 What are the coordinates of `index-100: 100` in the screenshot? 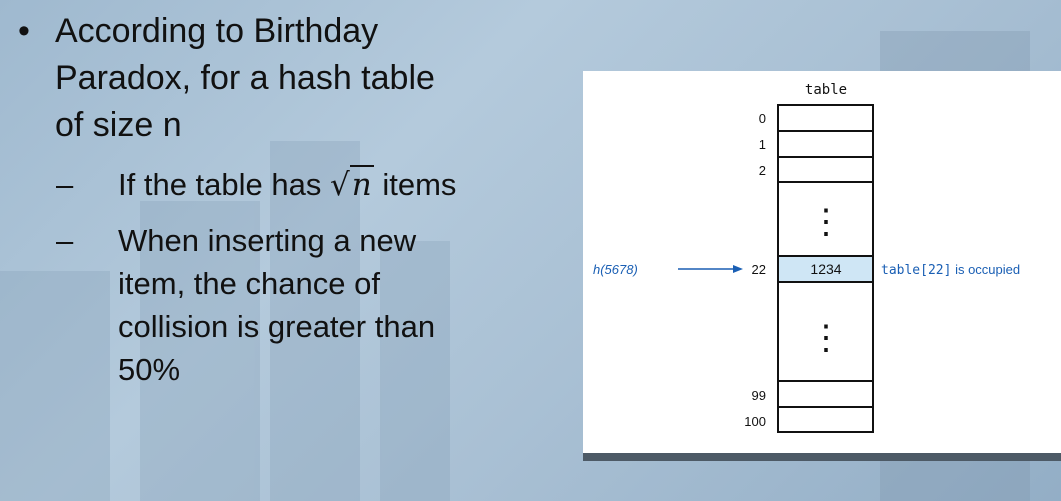 It's located at (755, 421).